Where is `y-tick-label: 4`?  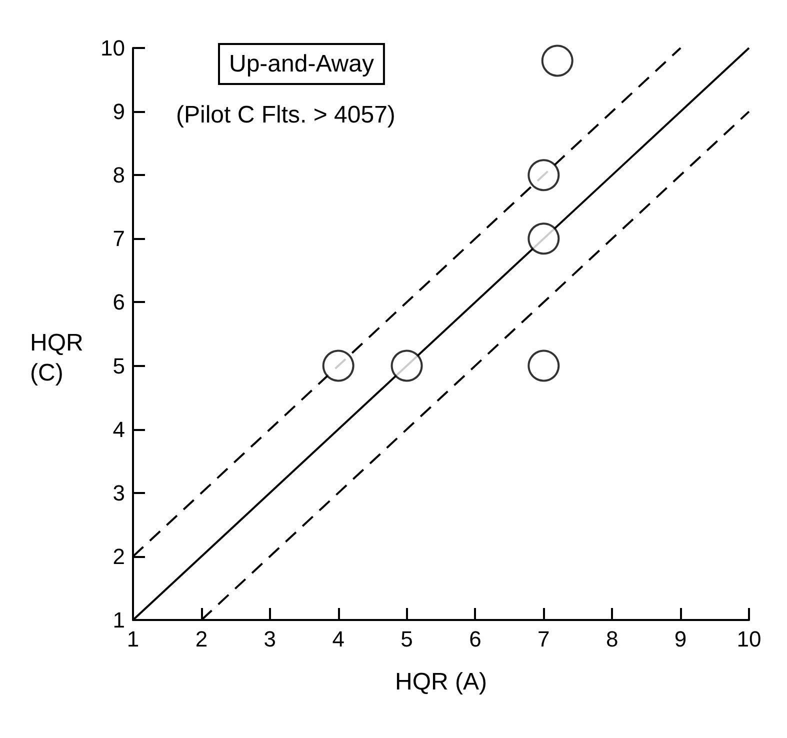 y-tick-label: 4 is located at coordinates (118, 429).